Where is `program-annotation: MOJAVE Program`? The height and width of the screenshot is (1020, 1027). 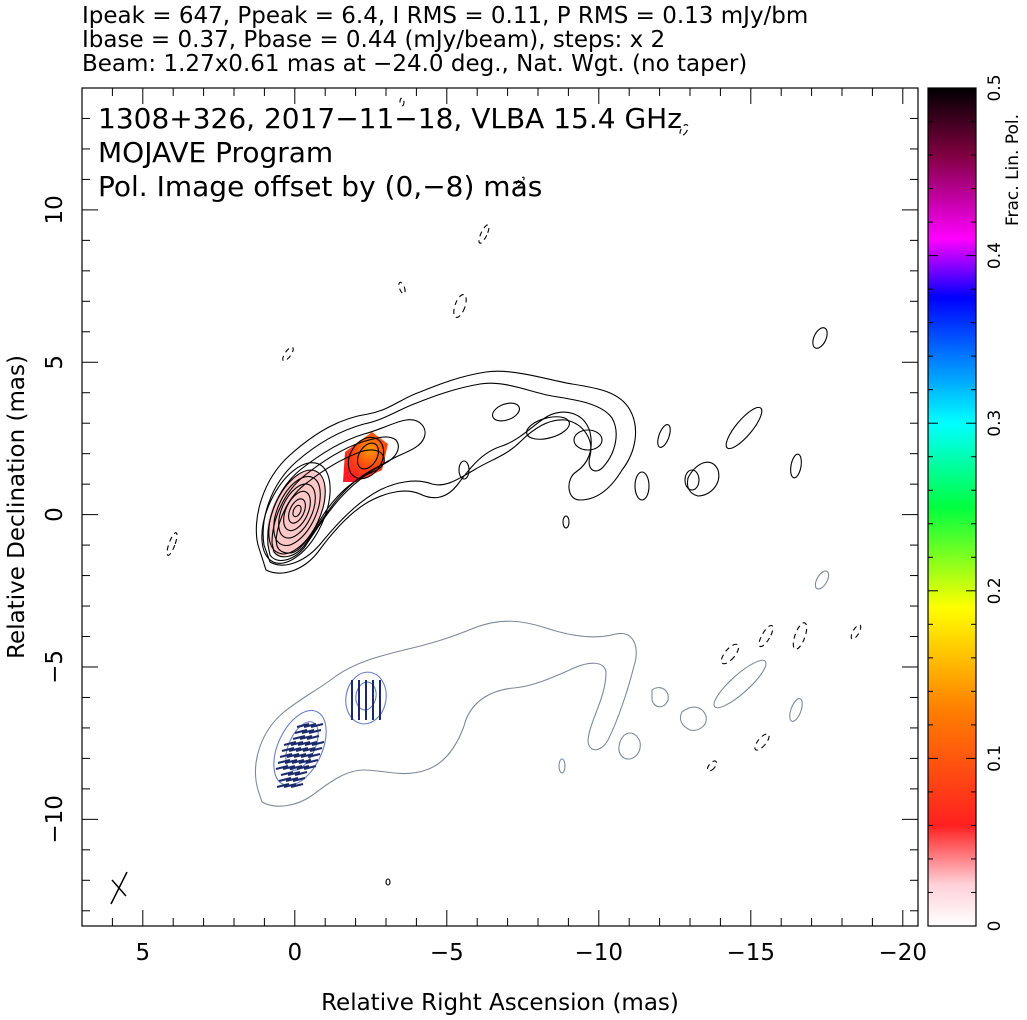 program-annotation: MOJAVE Program is located at coordinates (215, 152).